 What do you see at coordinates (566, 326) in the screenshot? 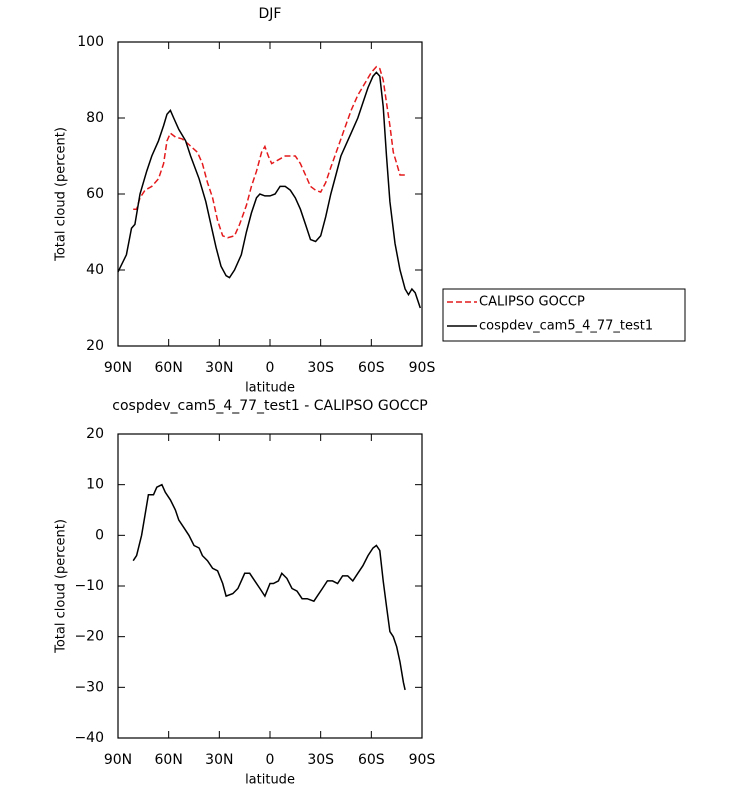
I see `legend-label: cospdev_cam5_4_77_test1` at bounding box center [566, 326].